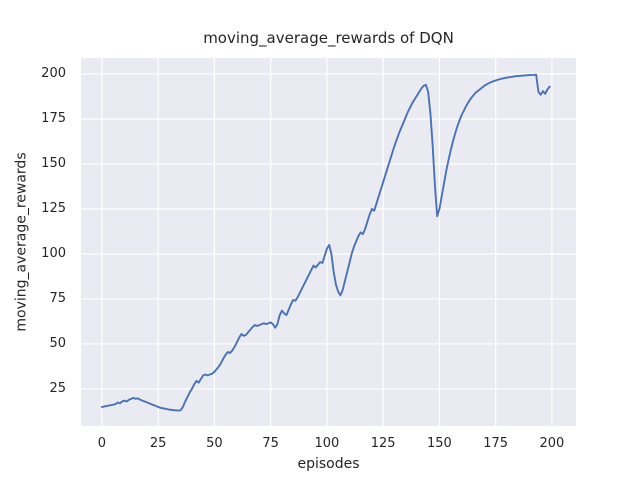 The width and height of the screenshot is (640, 480). Describe the element at coordinates (270, 443) in the screenshot. I see `x-tick-label: 75` at that location.